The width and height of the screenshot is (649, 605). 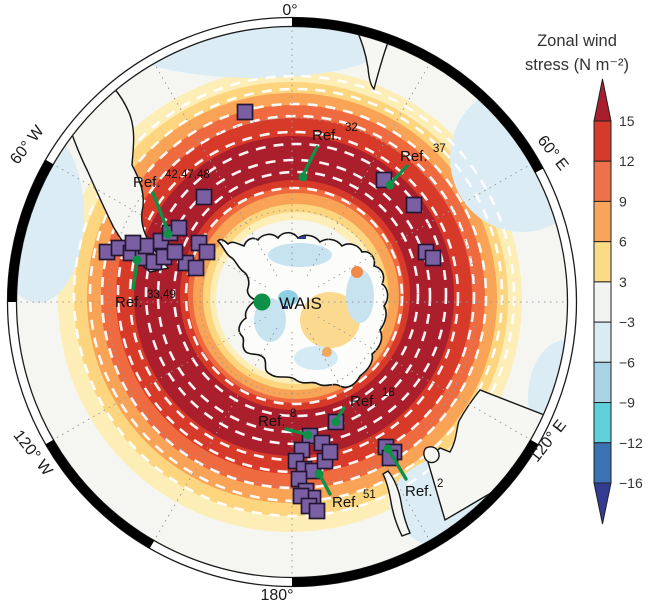 I want to click on wais-marker: WAIS, so click(x=287, y=303).